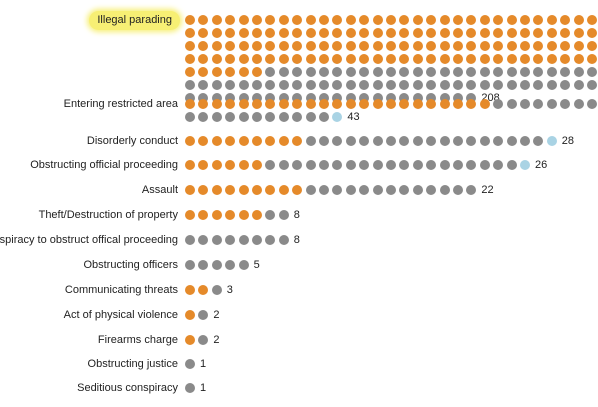 Image resolution: width=598 pixels, height=407 pixels. Describe the element at coordinates (296, 215) in the screenshot. I see `count-label: 8` at that location.